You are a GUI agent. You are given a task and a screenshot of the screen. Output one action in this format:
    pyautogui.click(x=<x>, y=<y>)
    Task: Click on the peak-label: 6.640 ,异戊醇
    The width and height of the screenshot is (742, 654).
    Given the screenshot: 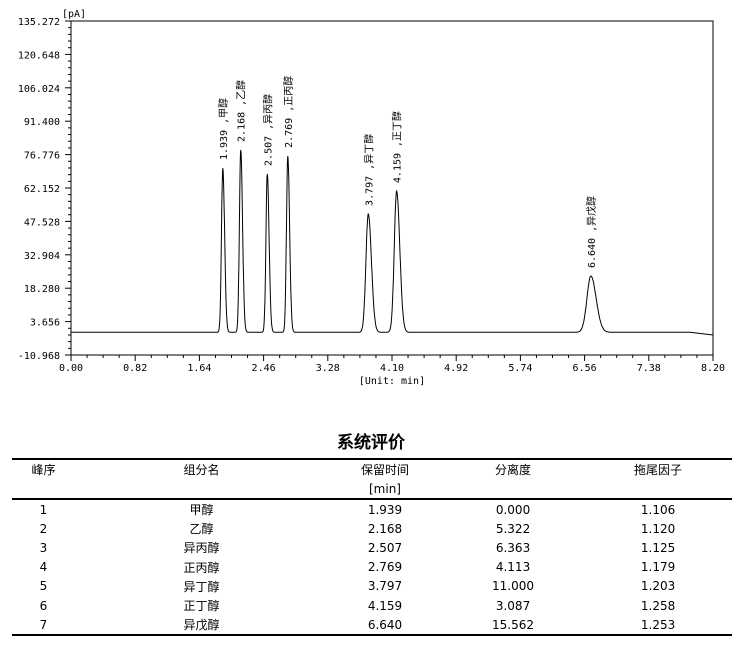 What is the action you would take?
    pyautogui.click(x=591, y=232)
    